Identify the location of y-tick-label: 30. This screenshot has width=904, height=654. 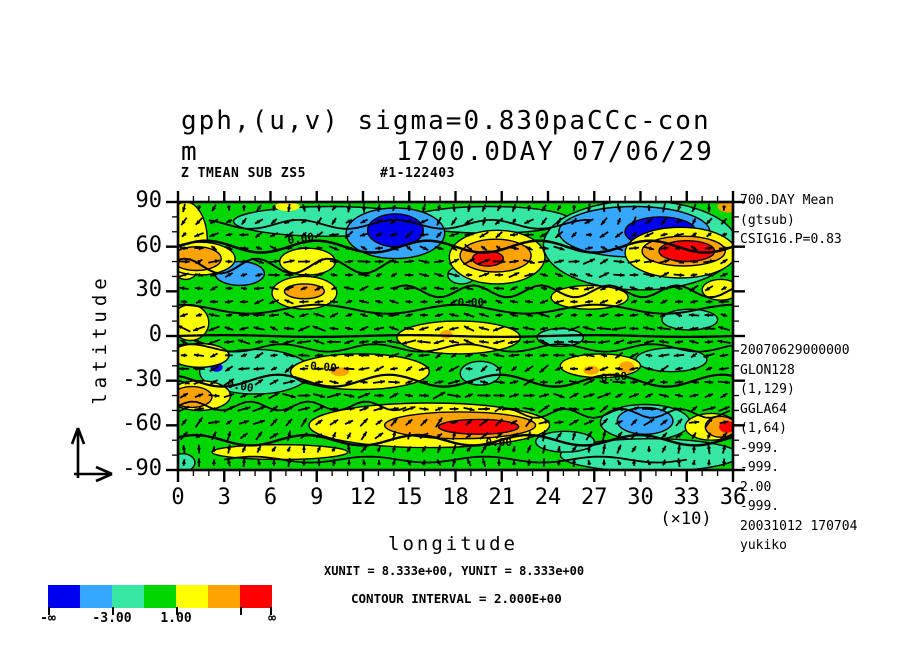
(149, 290).